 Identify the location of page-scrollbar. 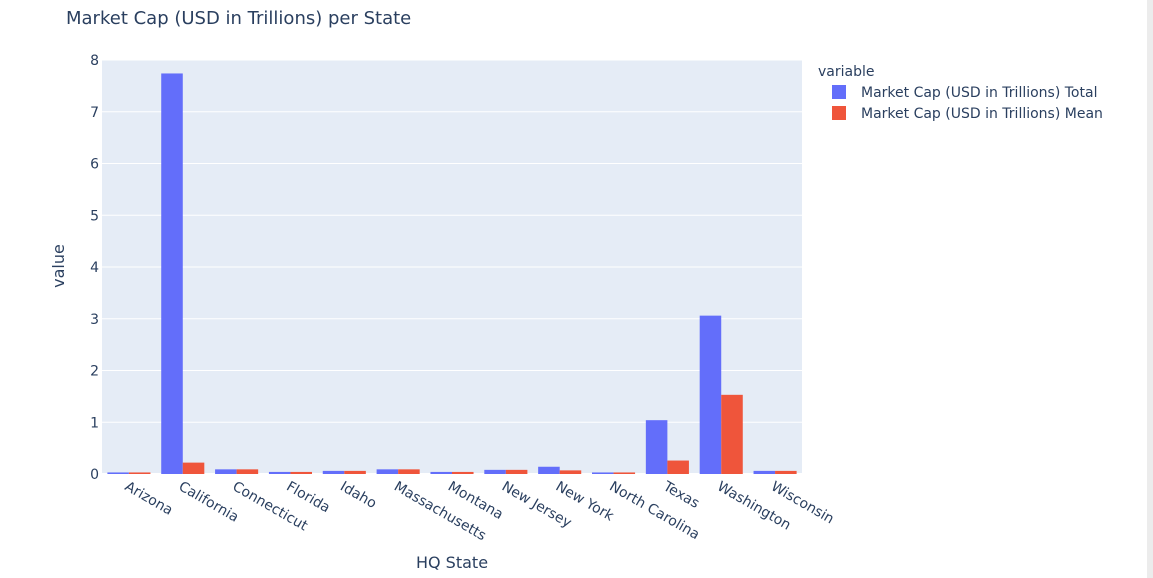
(1150, 289).